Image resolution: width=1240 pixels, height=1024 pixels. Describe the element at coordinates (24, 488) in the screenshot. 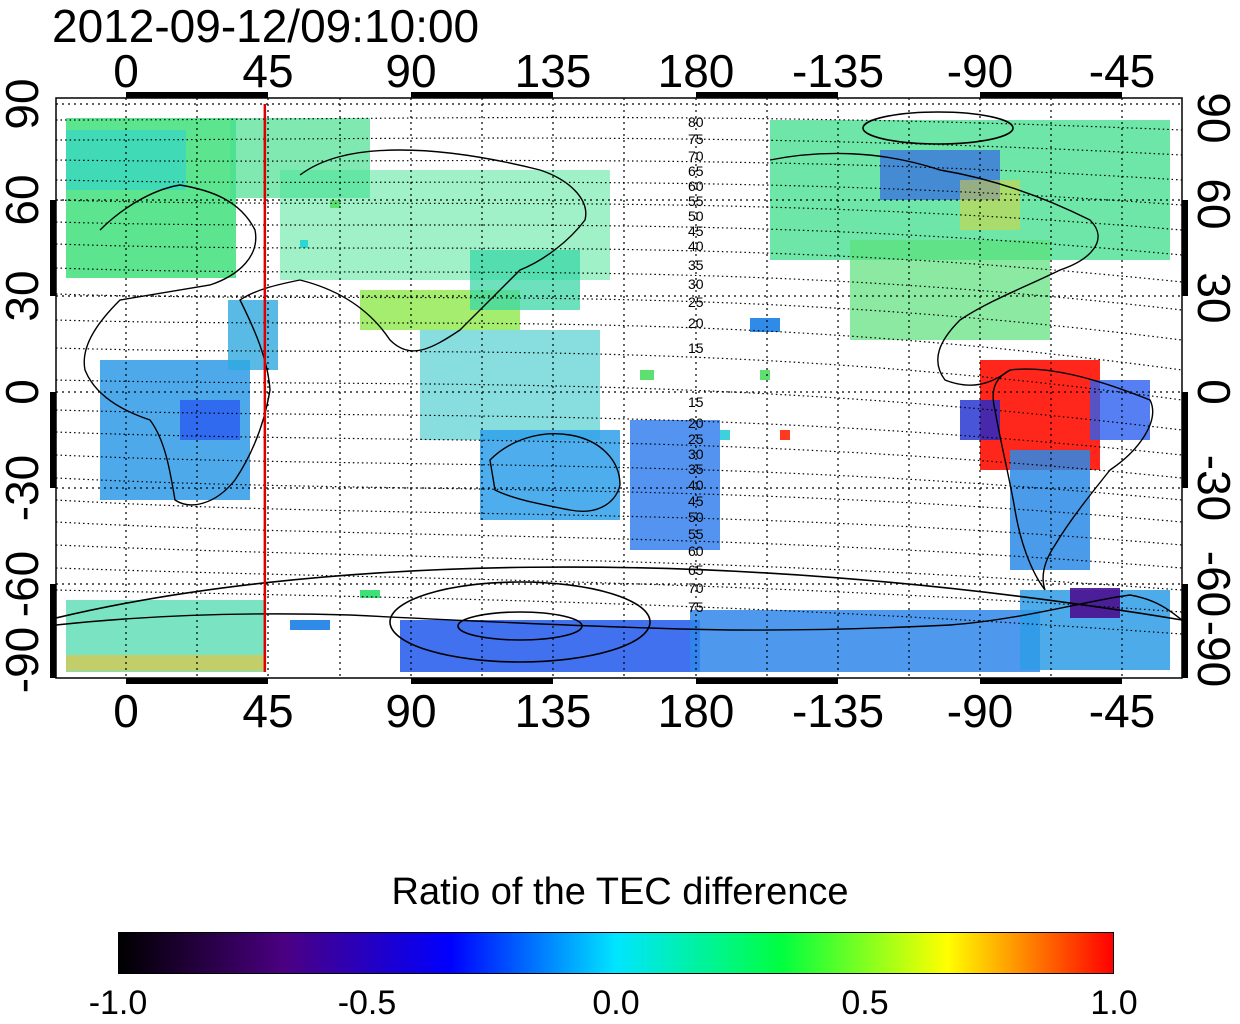

I see `left-tick-label: -30` at that location.